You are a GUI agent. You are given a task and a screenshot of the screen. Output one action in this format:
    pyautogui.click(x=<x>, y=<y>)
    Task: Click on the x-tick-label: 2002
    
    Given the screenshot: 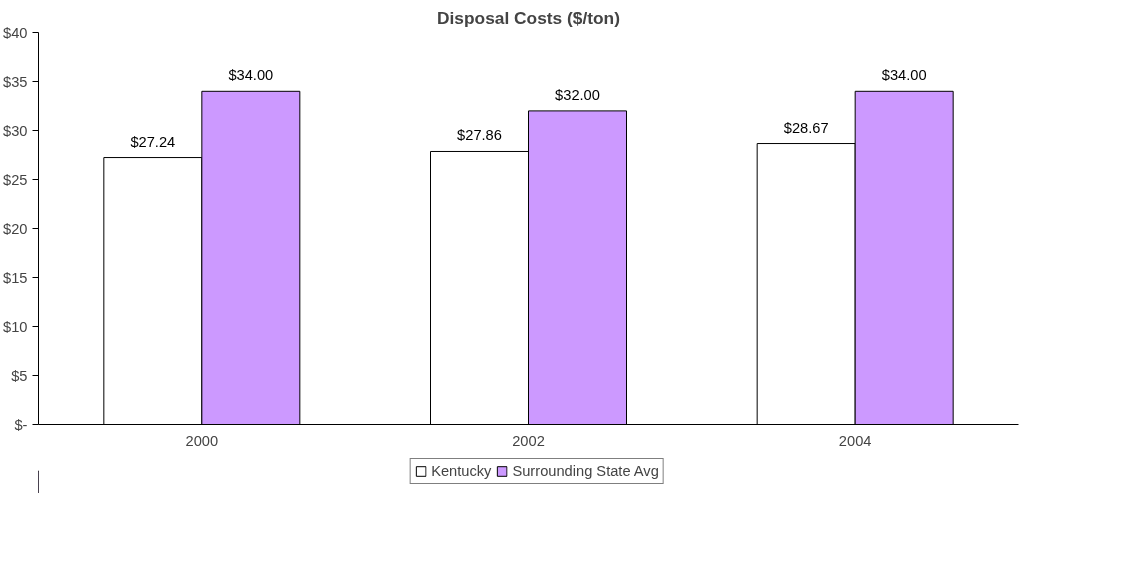 What is the action you would take?
    pyautogui.click(x=528, y=440)
    